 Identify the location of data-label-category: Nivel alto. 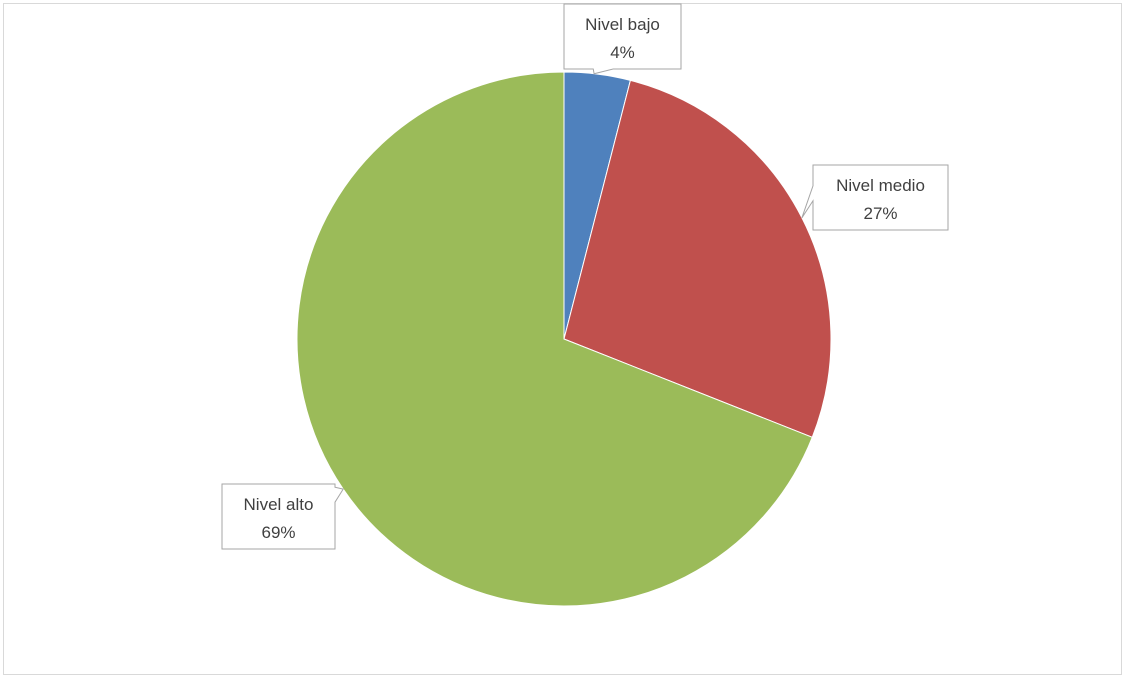
(279, 504).